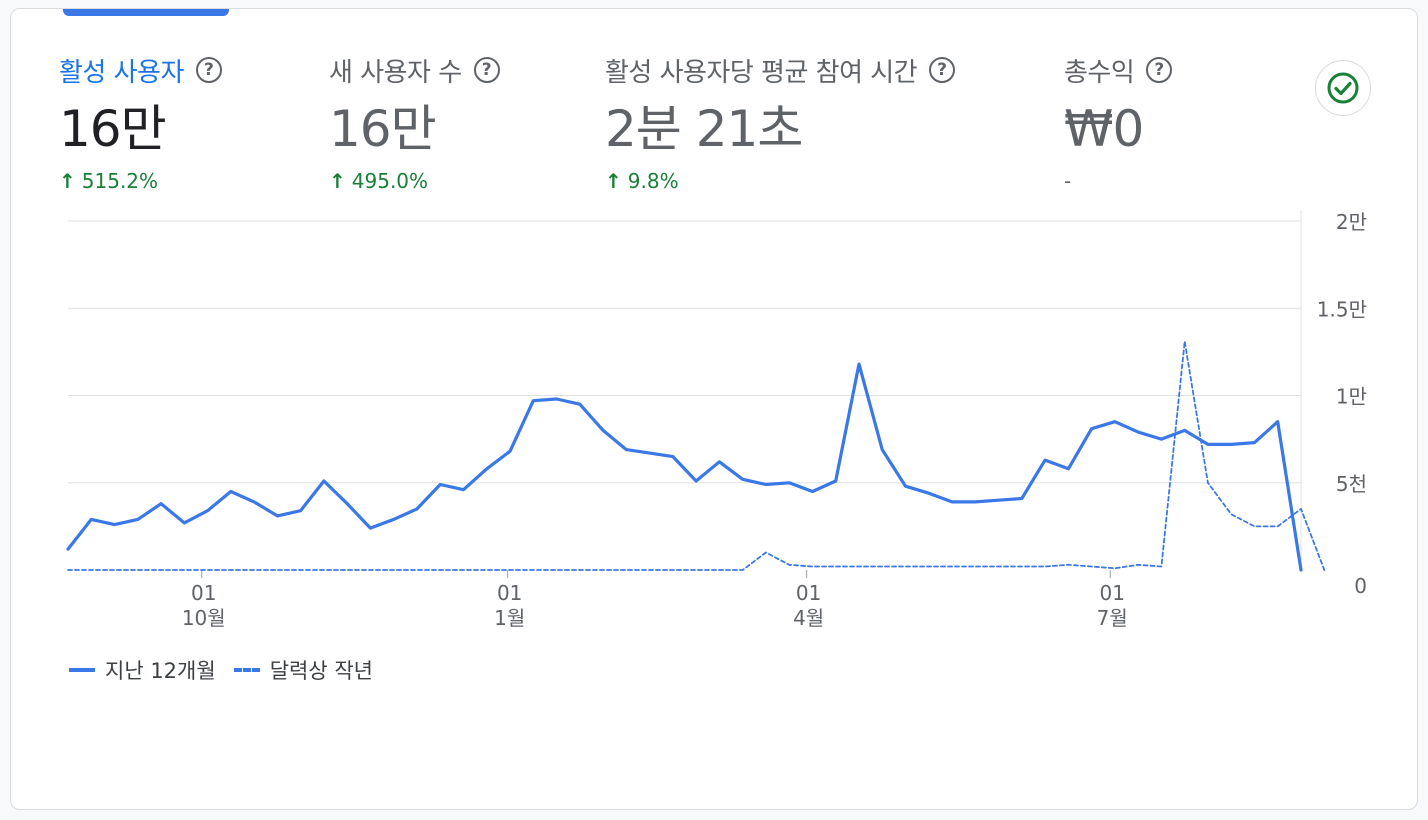  What do you see at coordinates (225, 670) in the screenshot?
I see `chart-legend: 지난 12개월 달력상 작년` at bounding box center [225, 670].